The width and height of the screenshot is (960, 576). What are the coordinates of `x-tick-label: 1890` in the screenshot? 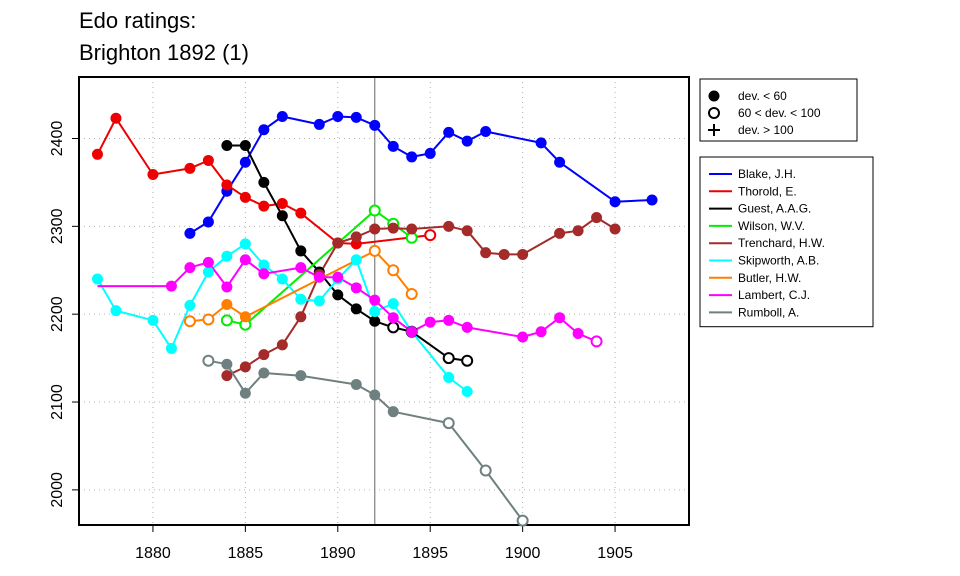 It's located at (338, 553).